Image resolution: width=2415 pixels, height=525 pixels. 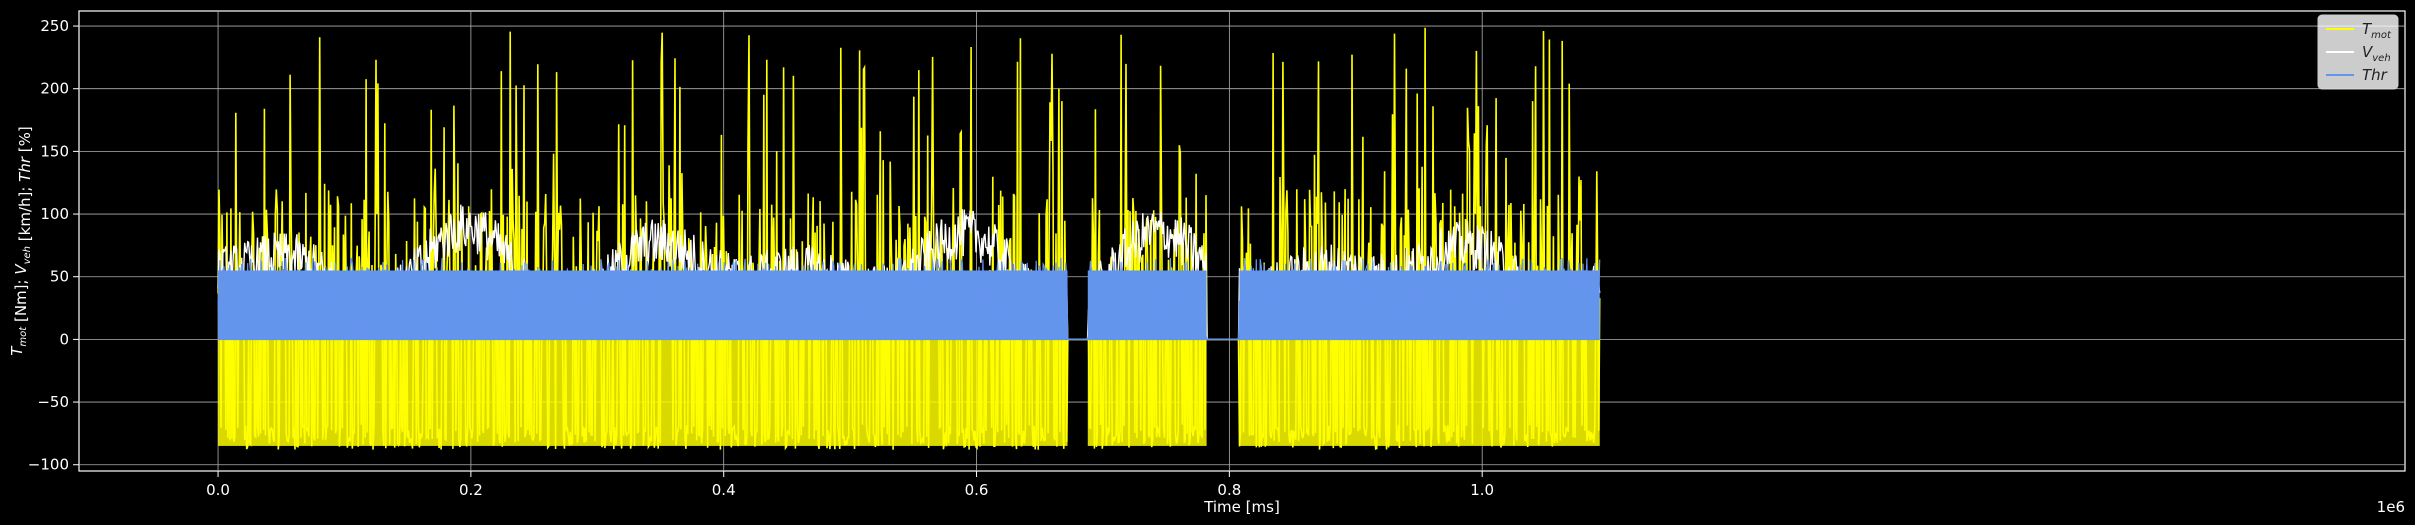 I want to click on x-tick-label: 0.4, so click(x=724, y=490).